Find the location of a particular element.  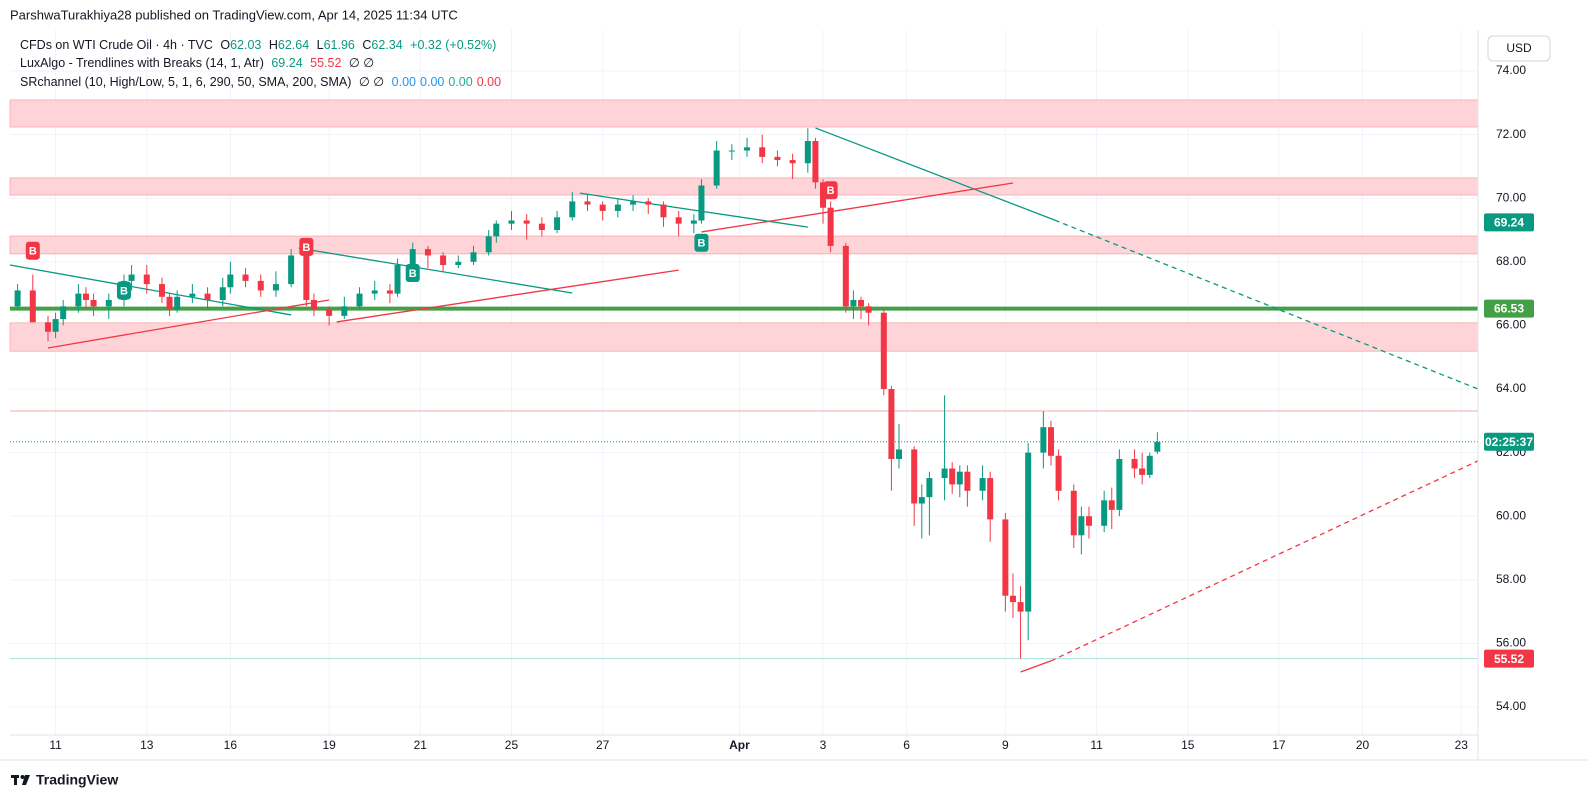

h-label: H is located at coordinates (273, 45).